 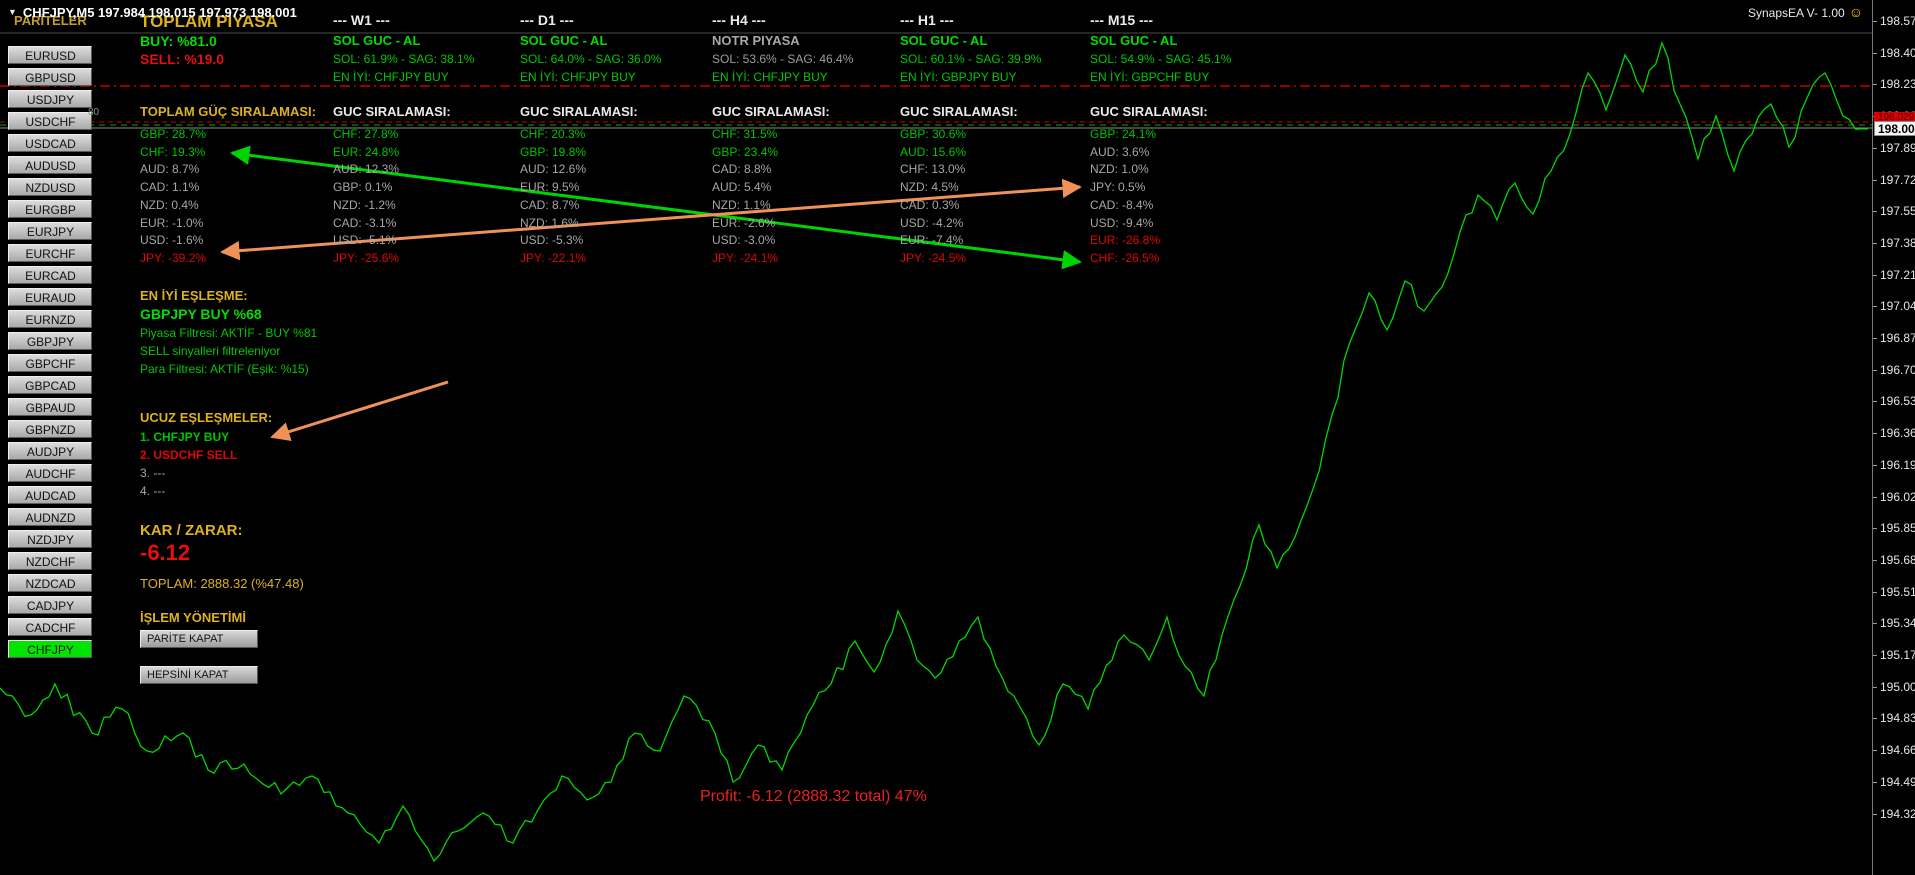 What do you see at coordinates (50, 429) in the screenshot?
I see `pair-button-gbpnzd: GBPNZD` at bounding box center [50, 429].